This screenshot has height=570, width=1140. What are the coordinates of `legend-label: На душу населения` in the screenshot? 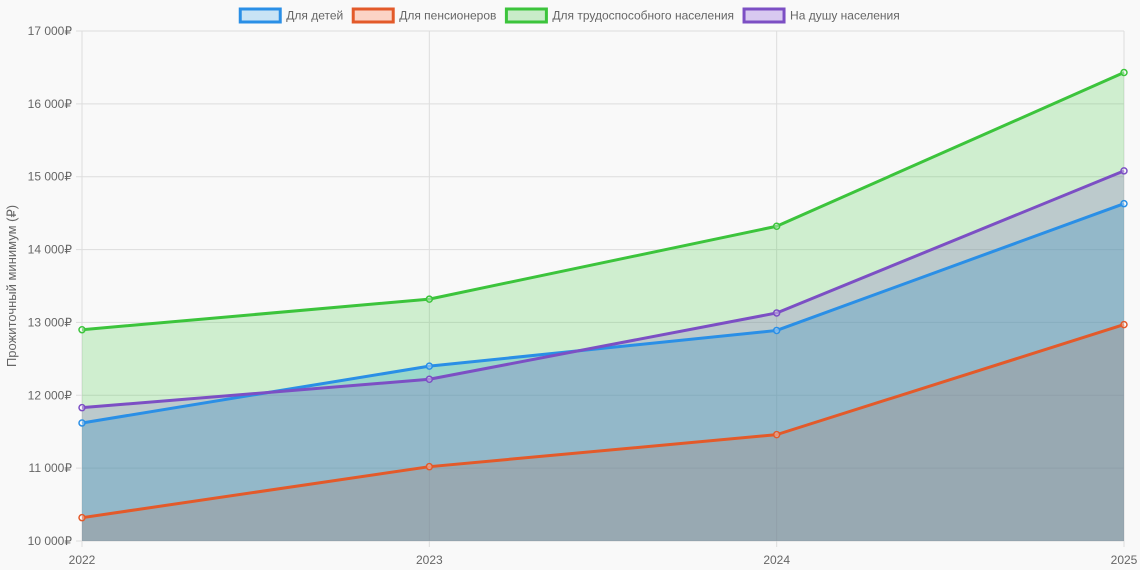 It's located at (845, 16).